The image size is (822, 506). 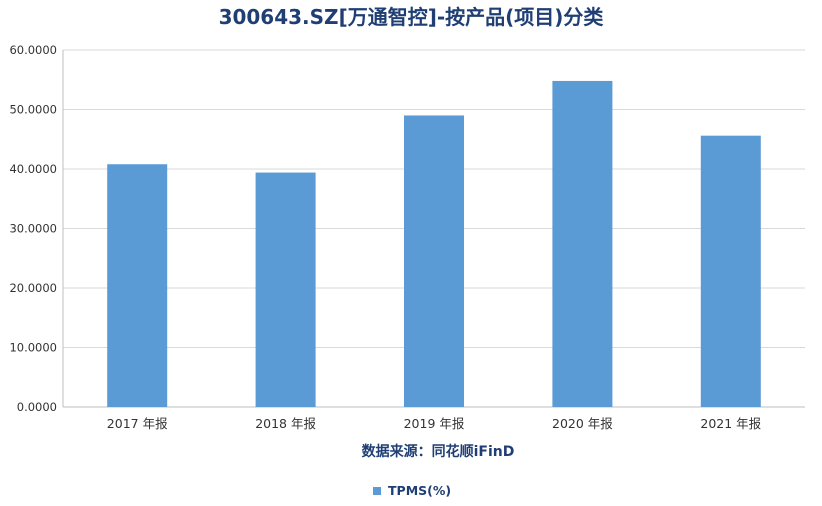 What do you see at coordinates (411, 17) in the screenshot?
I see `chart-title: 300643.SZ[万通智控]-按产品(项目)分类` at bounding box center [411, 17].